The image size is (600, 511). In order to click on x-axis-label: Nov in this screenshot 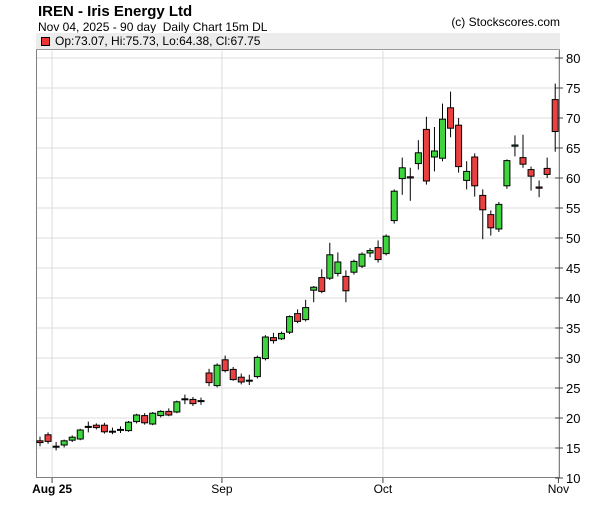, I will do `click(558, 489)`.